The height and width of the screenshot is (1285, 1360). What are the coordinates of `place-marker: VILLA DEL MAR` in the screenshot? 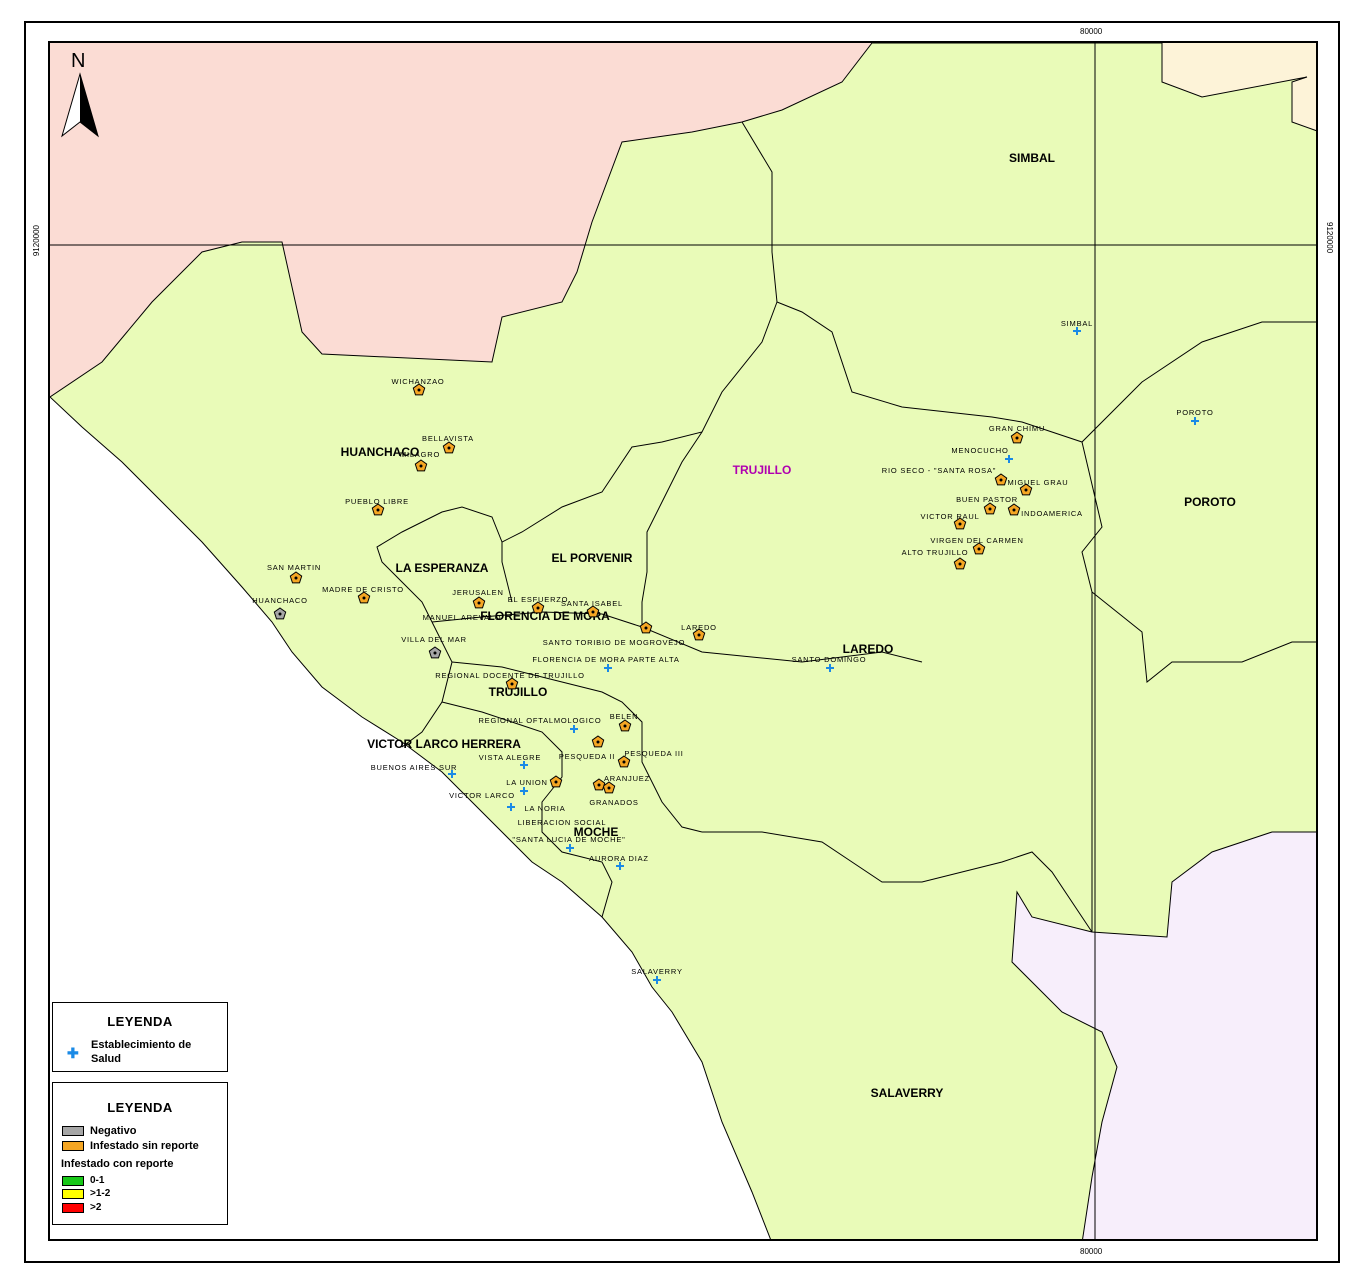 It's located at (434, 647).